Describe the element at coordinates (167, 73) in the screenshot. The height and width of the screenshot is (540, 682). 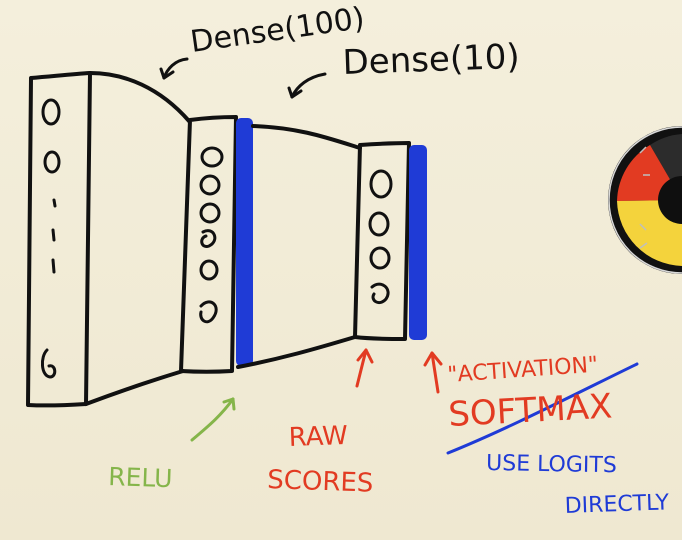
I see `dense-100-arrowhead` at that location.